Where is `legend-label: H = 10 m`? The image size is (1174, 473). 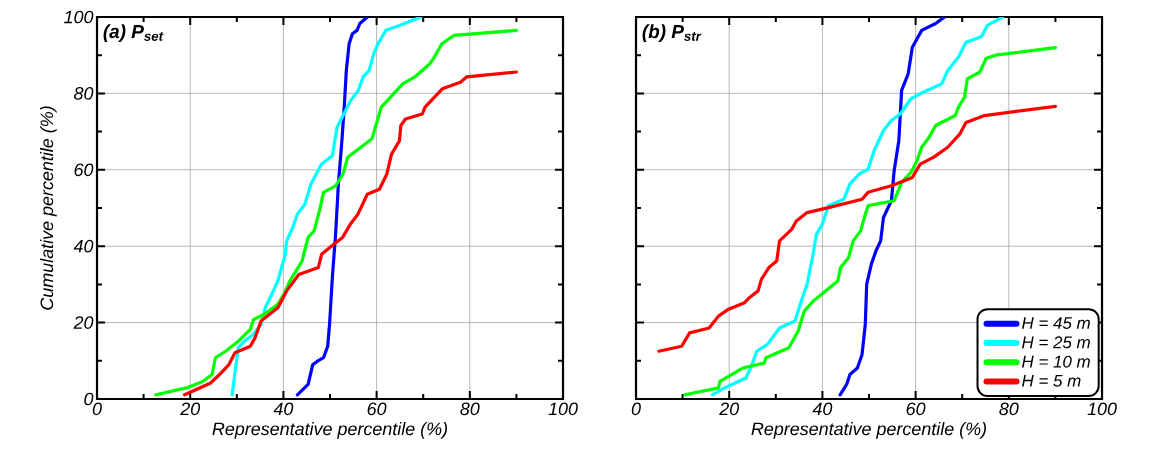 legend-label: H = 10 m is located at coordinates (1056, 361).